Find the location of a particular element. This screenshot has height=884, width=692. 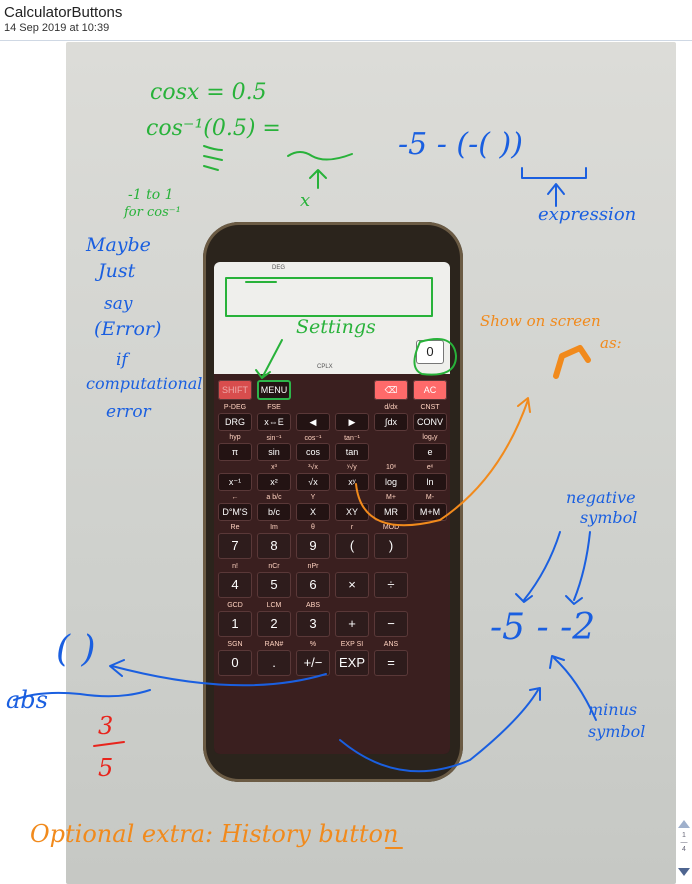

calc-key: 9 is located at coordinates (313, 546).